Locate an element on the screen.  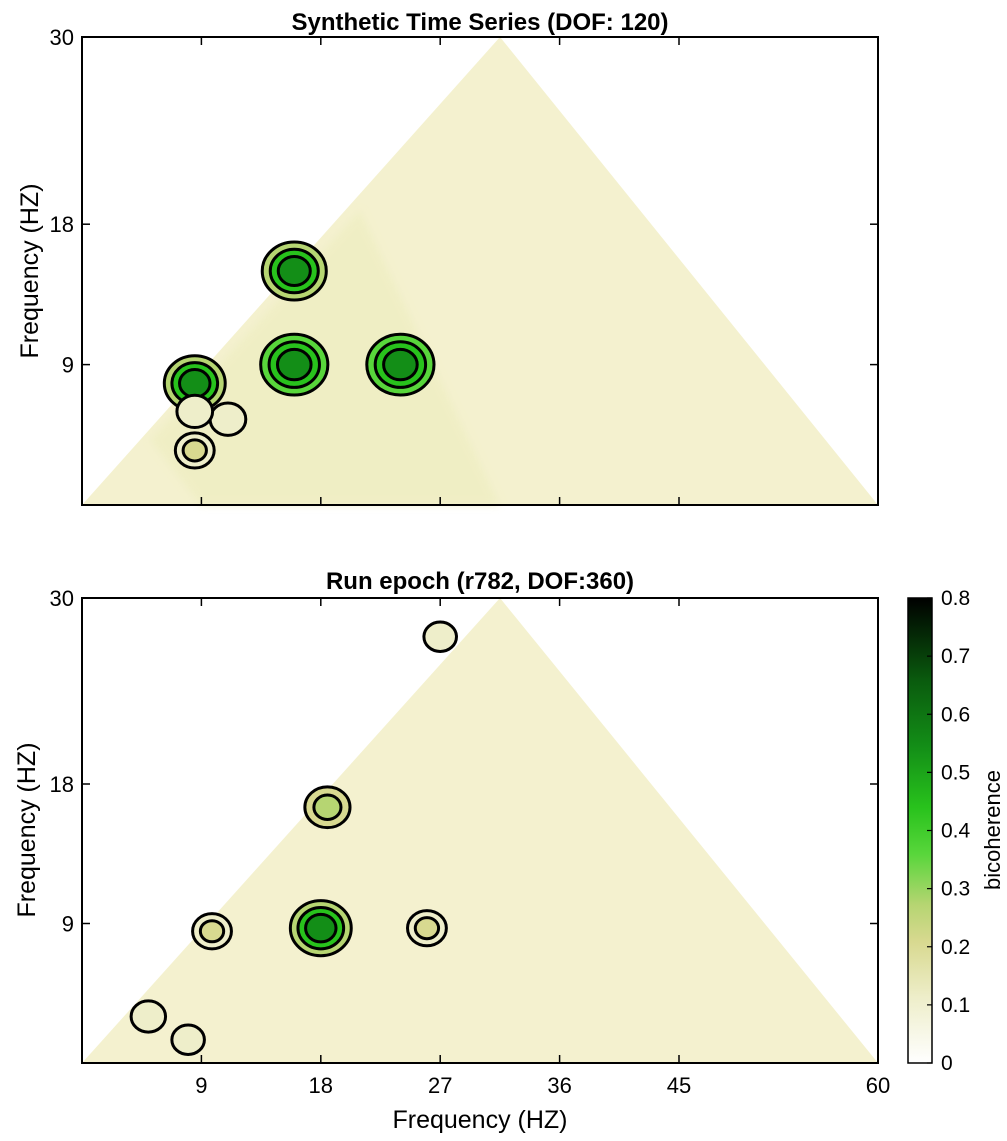
colorbar-tick-label: 0.5 is located at coordinates (955, 772).